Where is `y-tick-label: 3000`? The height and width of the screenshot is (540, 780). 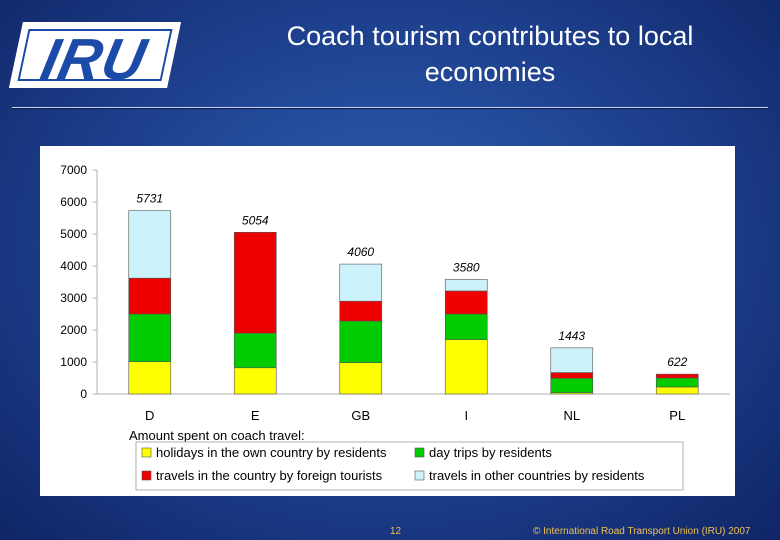 y-tick-label: 3000 is located at coordinates (73, 298).